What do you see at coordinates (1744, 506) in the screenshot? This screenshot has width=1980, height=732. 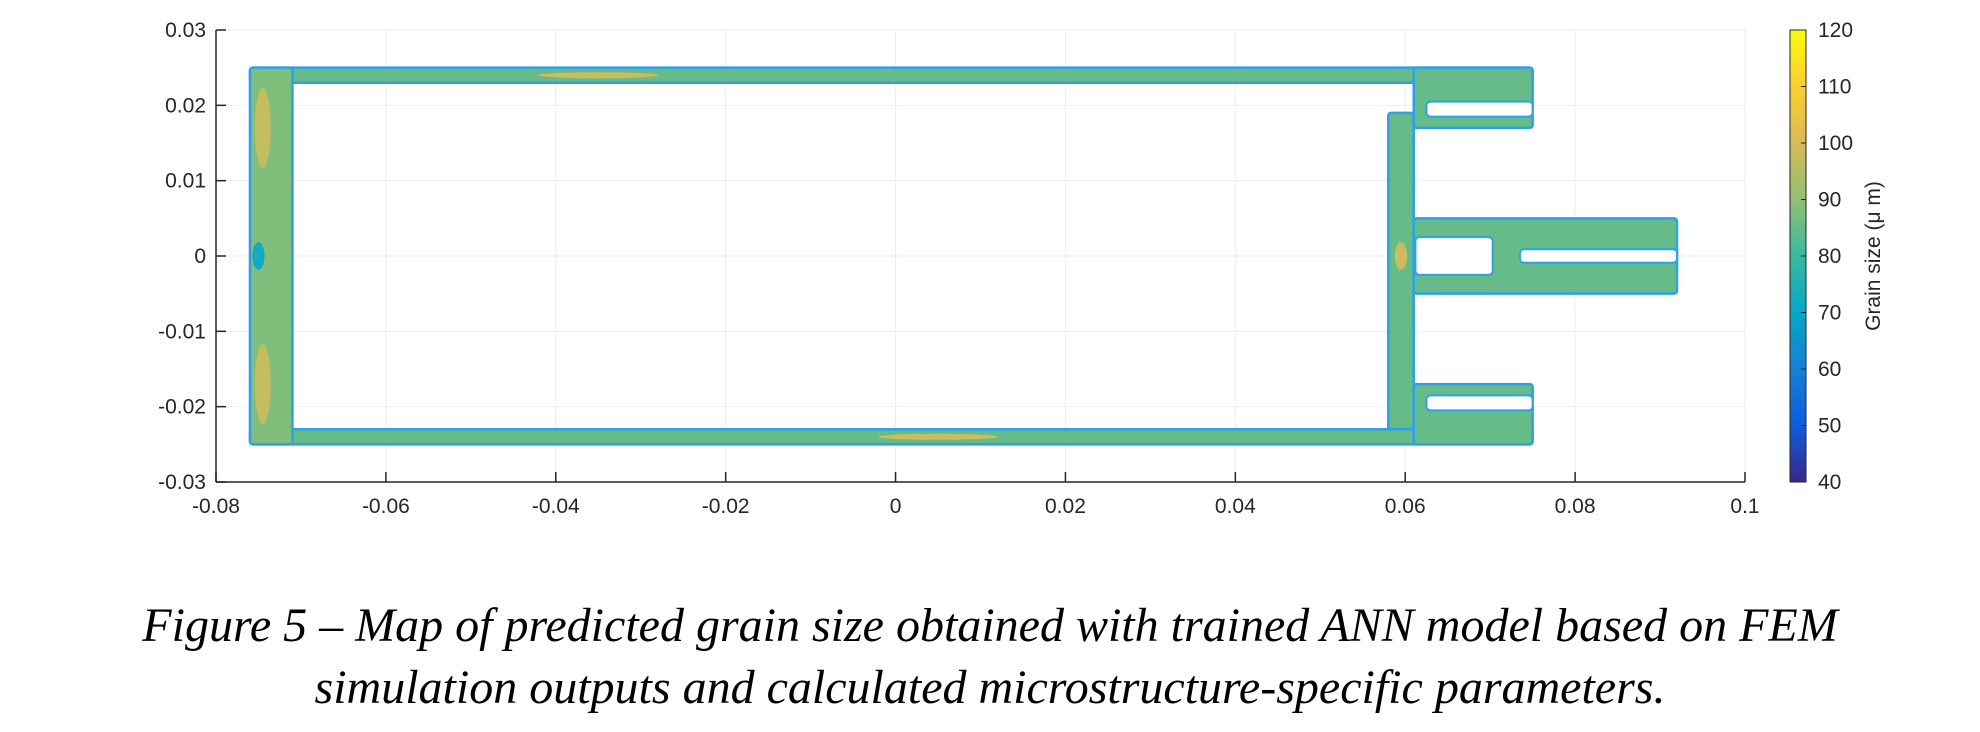 I see `x-tick-label-9: 0.1` at bounding box center [1744, 506].